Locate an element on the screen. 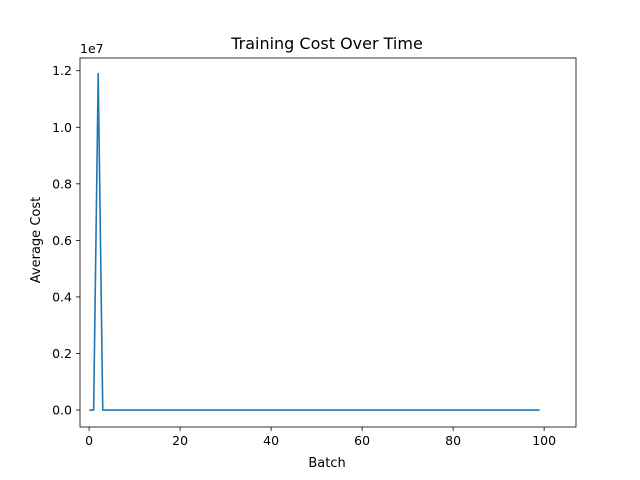 The width and height of the screenshot is (640, 480). y-tick-label: 0.0 is located at coordinates (62, 410).